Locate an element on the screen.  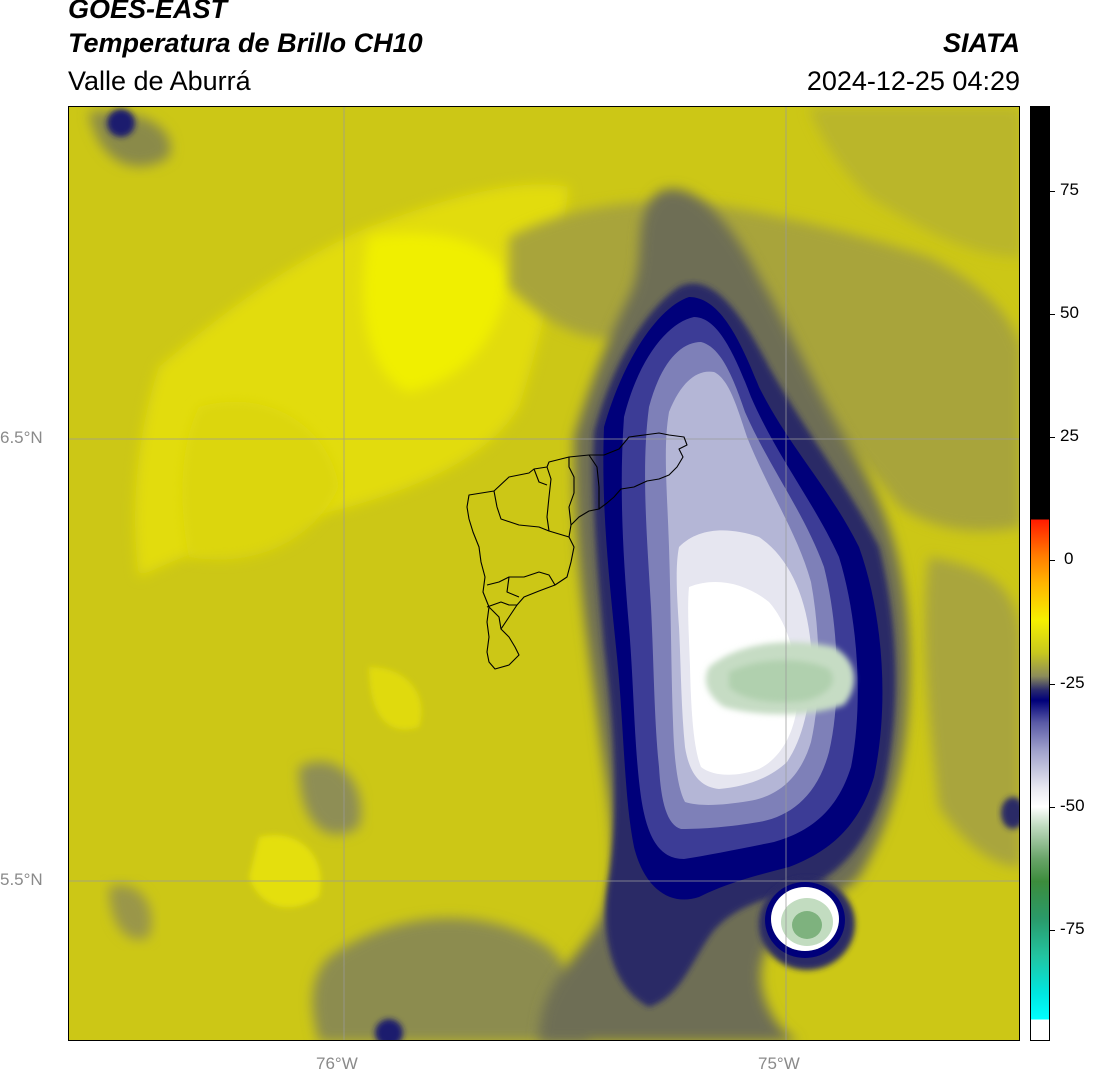
agency-label: SIATA is located at coordinates (981, 43).